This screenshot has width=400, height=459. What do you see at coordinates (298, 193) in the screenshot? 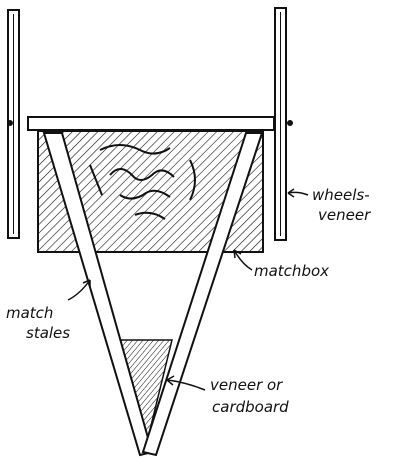
I see `leader-wheels` at bounding box center [298, 193].